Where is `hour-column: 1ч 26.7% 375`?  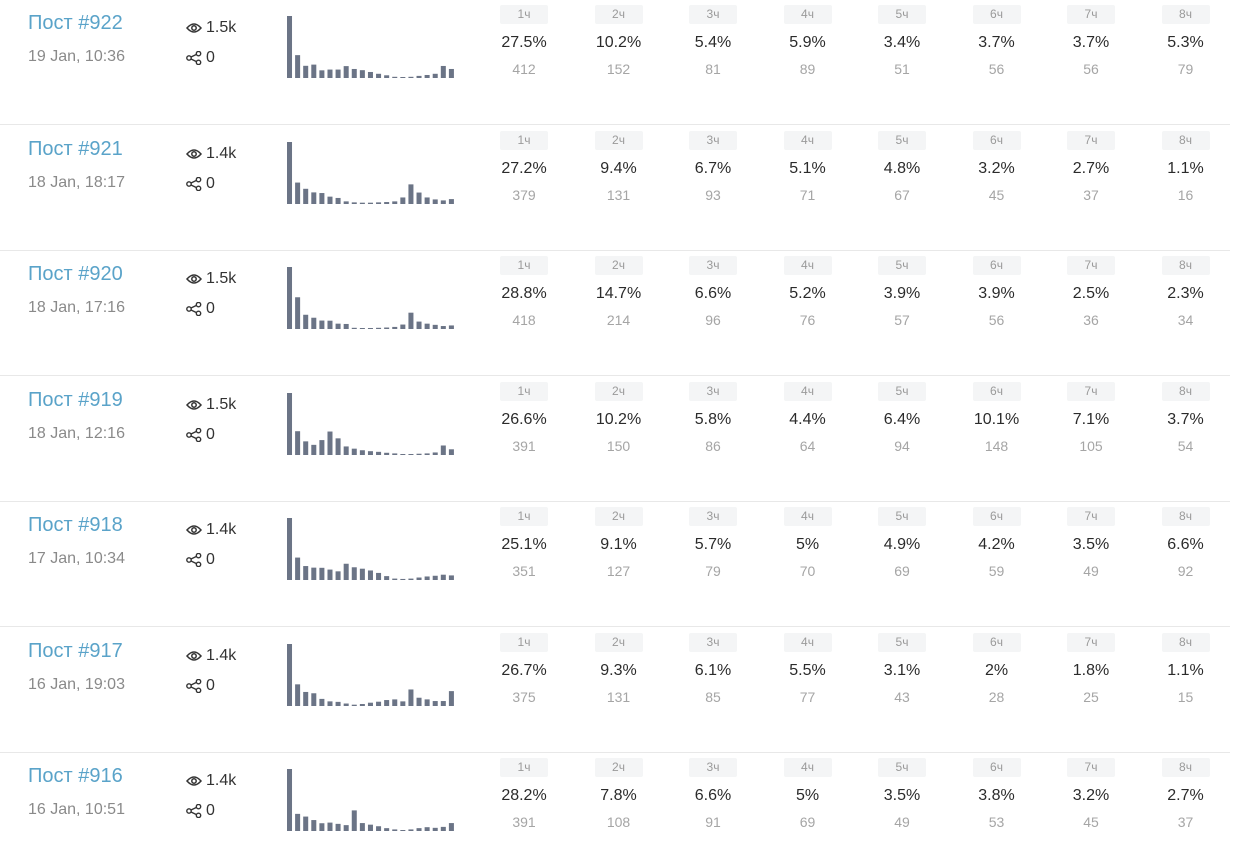 hour-column: 1ч 26.7% 375 is located at coordinates (524, 669).